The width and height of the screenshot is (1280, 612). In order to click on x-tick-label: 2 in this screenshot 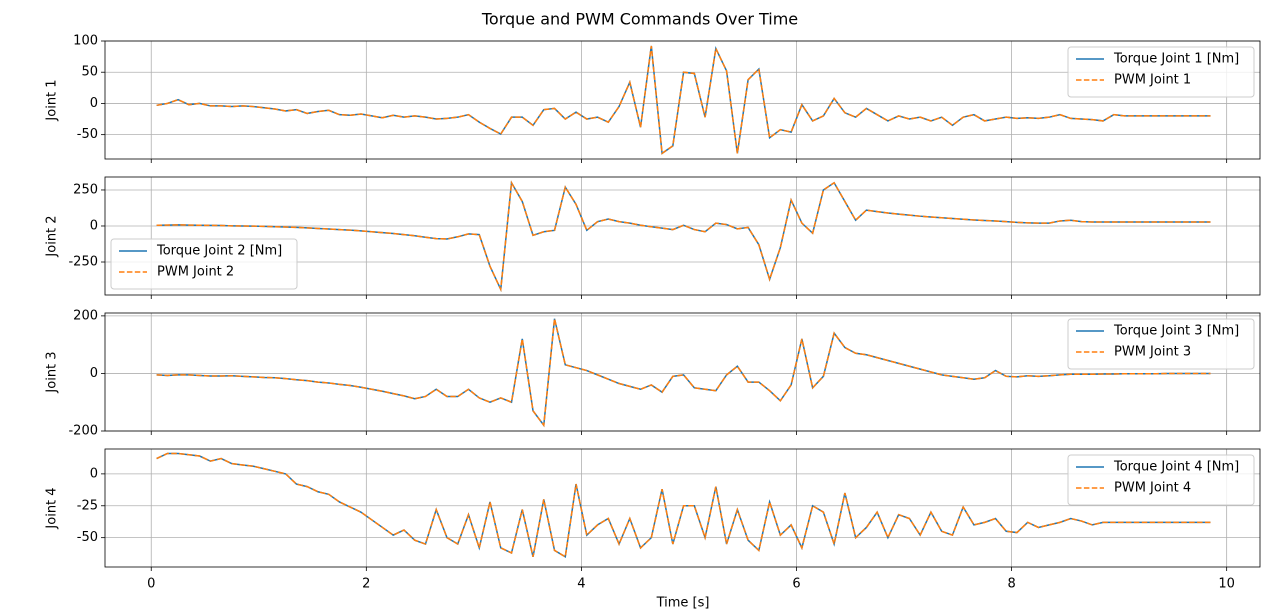, I will do `click(366, 584)`.